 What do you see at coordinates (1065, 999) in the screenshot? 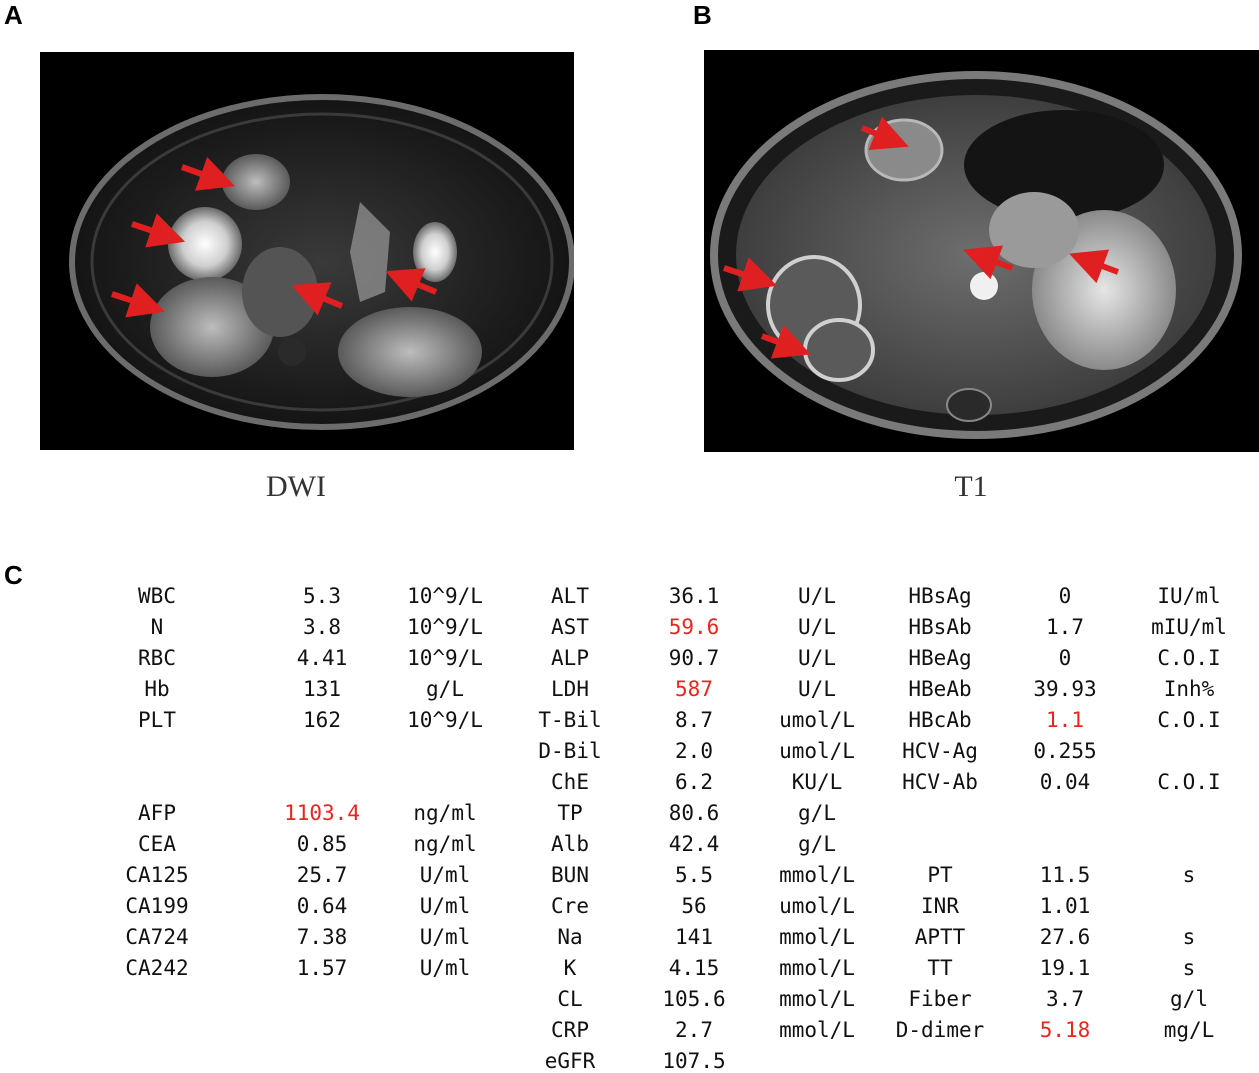
I see `lab-value-cell: 3.7` at bounding box center [1065, 999].